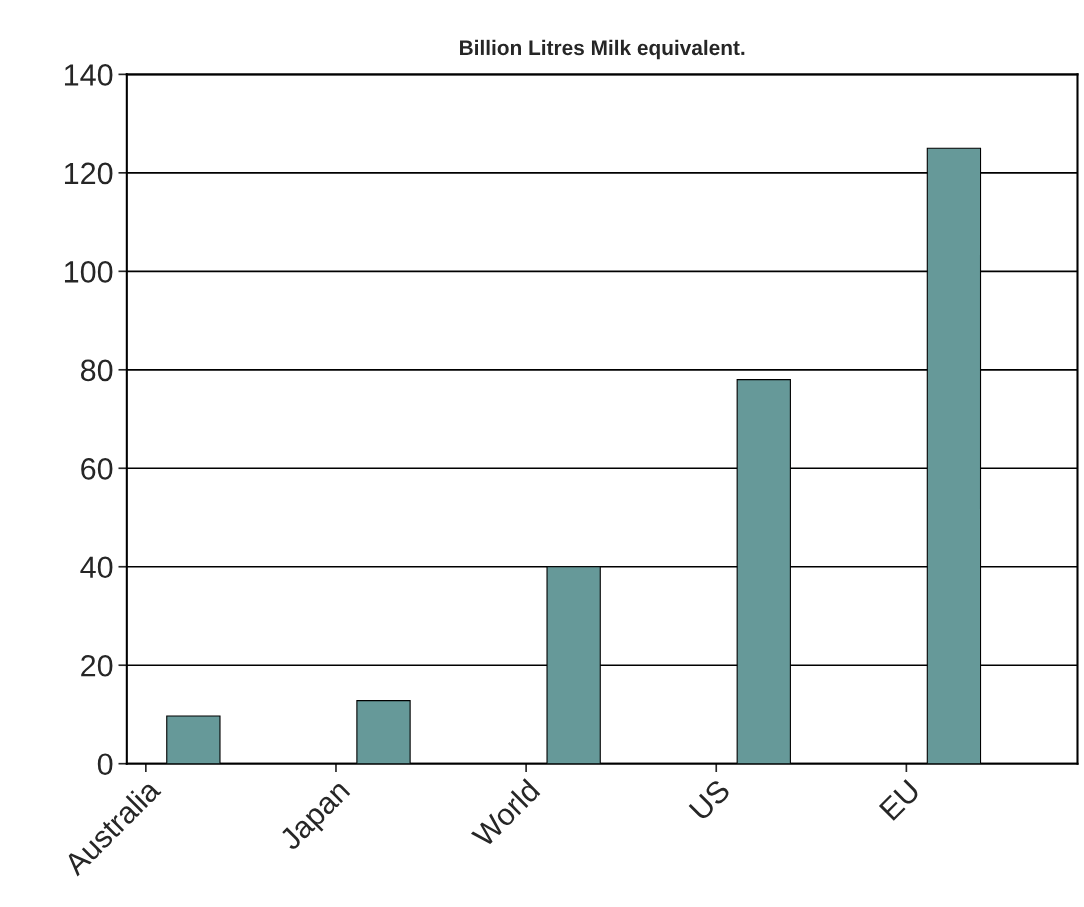 This screenshot has width=1084, height=907. What do you see at coordinates (710, 800) in the screenshot?
I see `x-tick-label: US` at bounding box center [710, 800].